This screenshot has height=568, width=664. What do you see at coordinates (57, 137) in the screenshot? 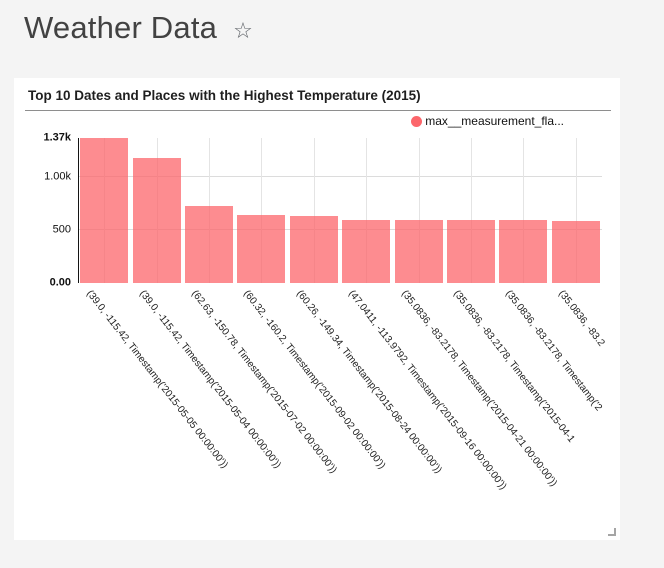
I see `y-axis-tick-label: 1.37k` at bounding box center [57, 137].